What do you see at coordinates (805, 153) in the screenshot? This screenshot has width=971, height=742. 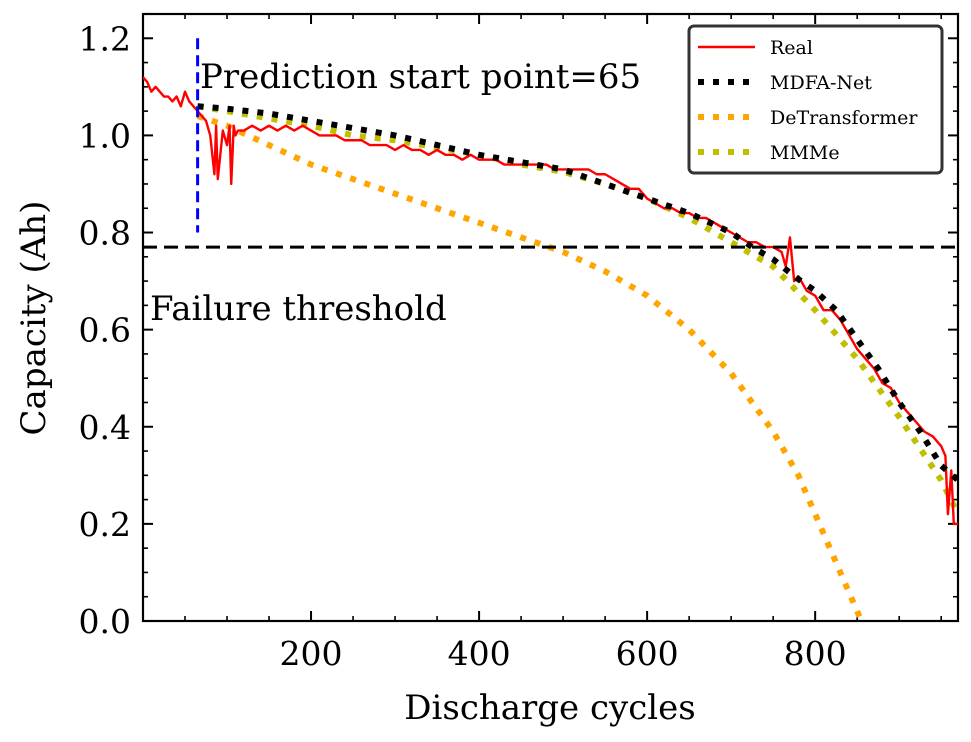 I see `legend-label: MMMe` at bounding box center [805, 153].